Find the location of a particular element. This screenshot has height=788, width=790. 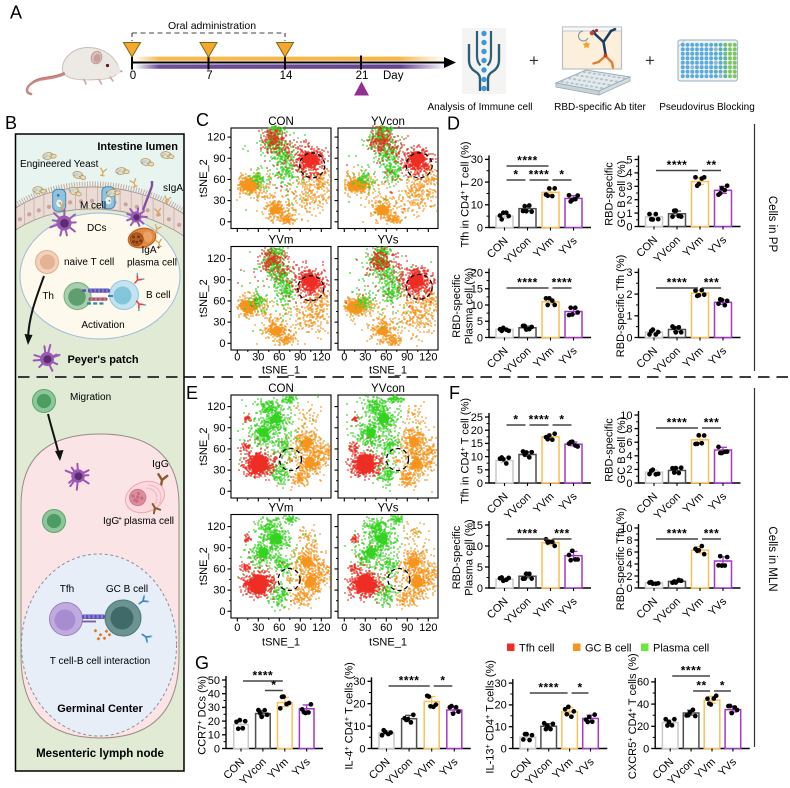

svg-text: Th is located at coordinates (48, 296).